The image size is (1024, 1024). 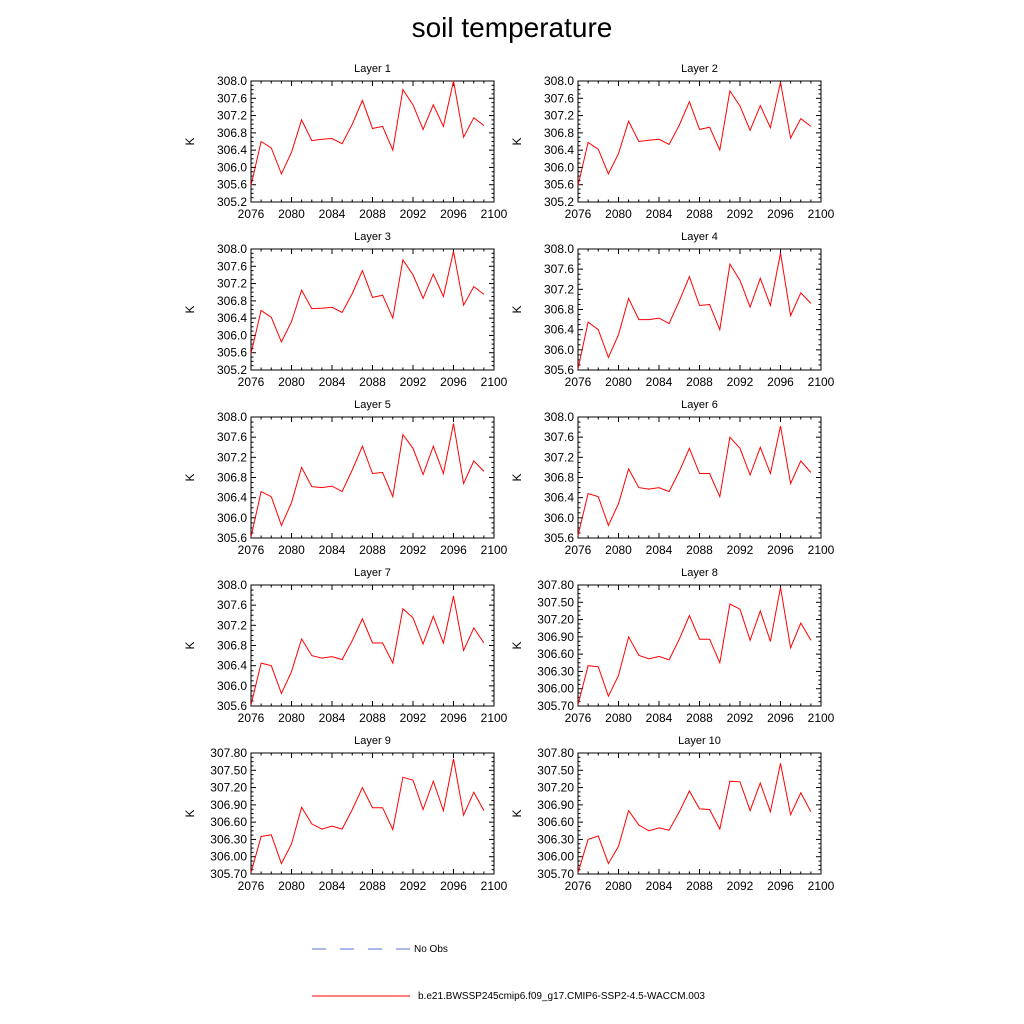 What do you see at coordinates (555, 788) in the screenshot?
I see `y-tick-label: 307.20` at bounding box center [555, 788].